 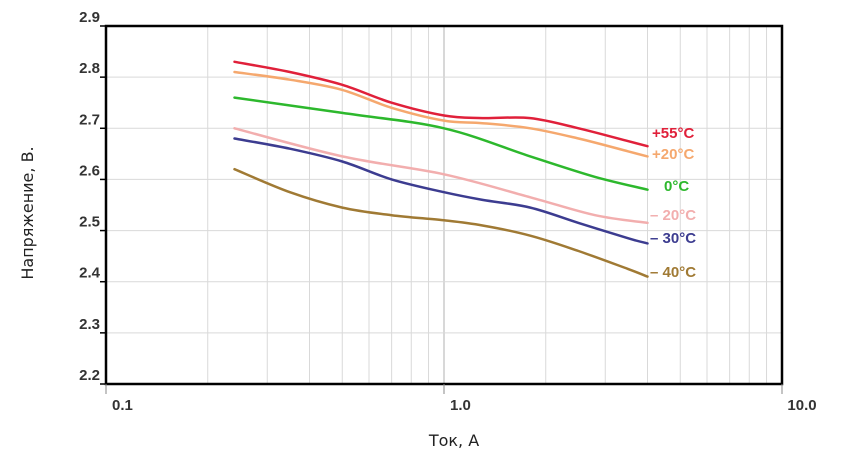 I want to click on series-label: 0°C, so click(x=676, y=186).